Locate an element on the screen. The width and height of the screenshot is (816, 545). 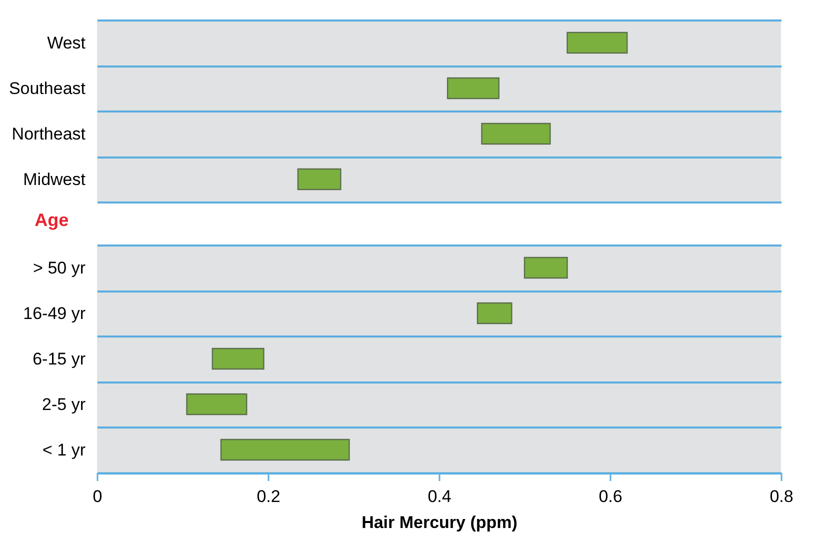
y-tick-label: 6-15 yr is located at coordinates (59, 358).